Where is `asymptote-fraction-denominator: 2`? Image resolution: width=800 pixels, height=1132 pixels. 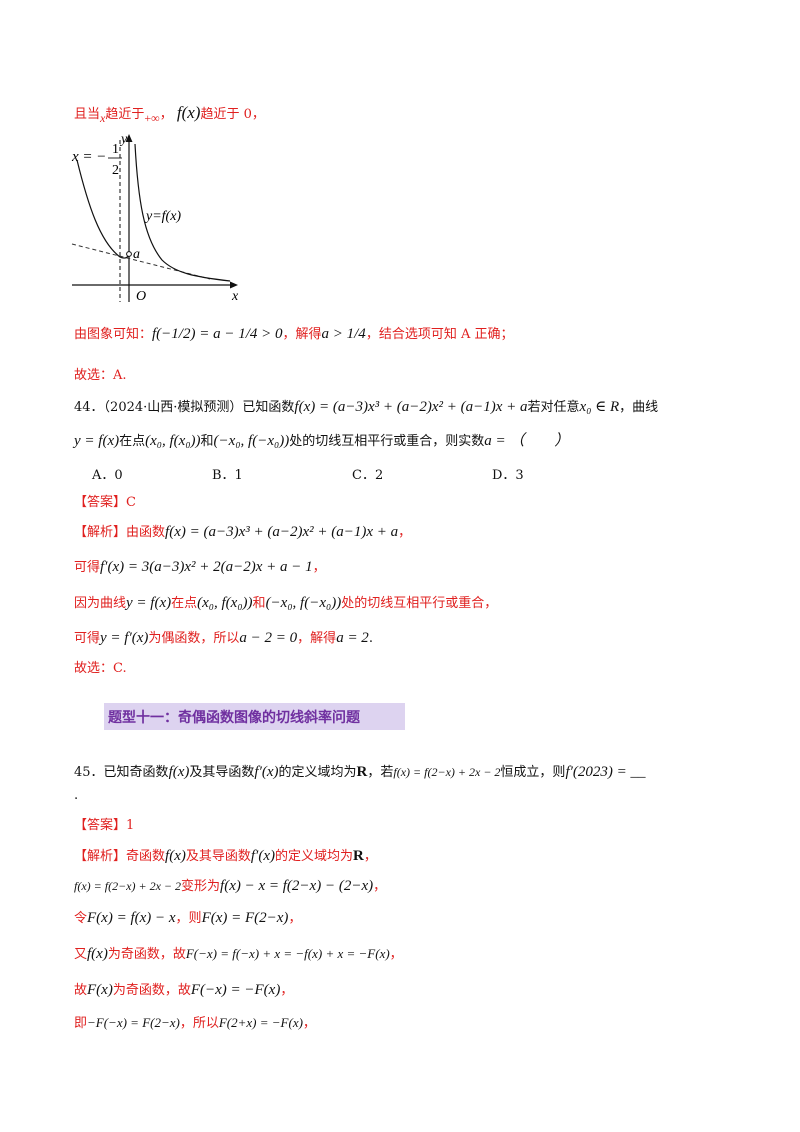 asymptote-fraction-denominator: 2 is located at coordinates (115, 170).